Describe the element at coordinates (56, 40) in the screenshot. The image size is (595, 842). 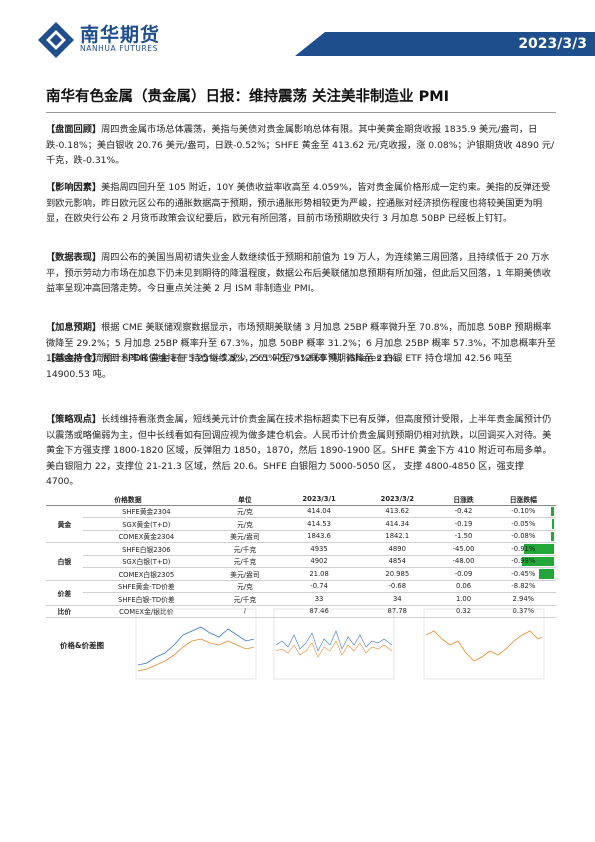
I see `nanhua-logo-icon` at that location.